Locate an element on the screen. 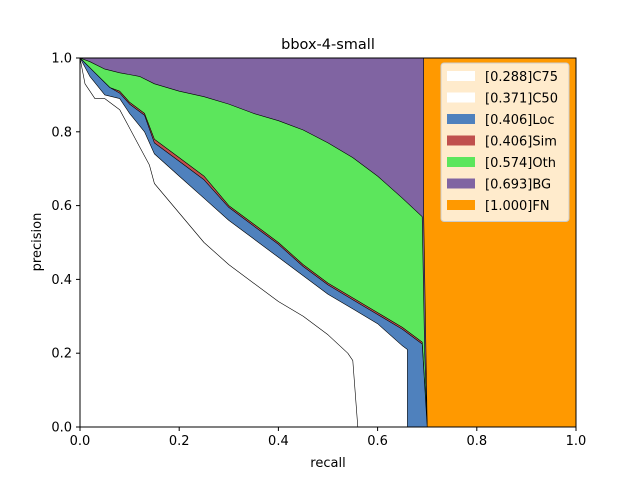  legend-swatch-0-406-sim is located at coordinates (461, 140).